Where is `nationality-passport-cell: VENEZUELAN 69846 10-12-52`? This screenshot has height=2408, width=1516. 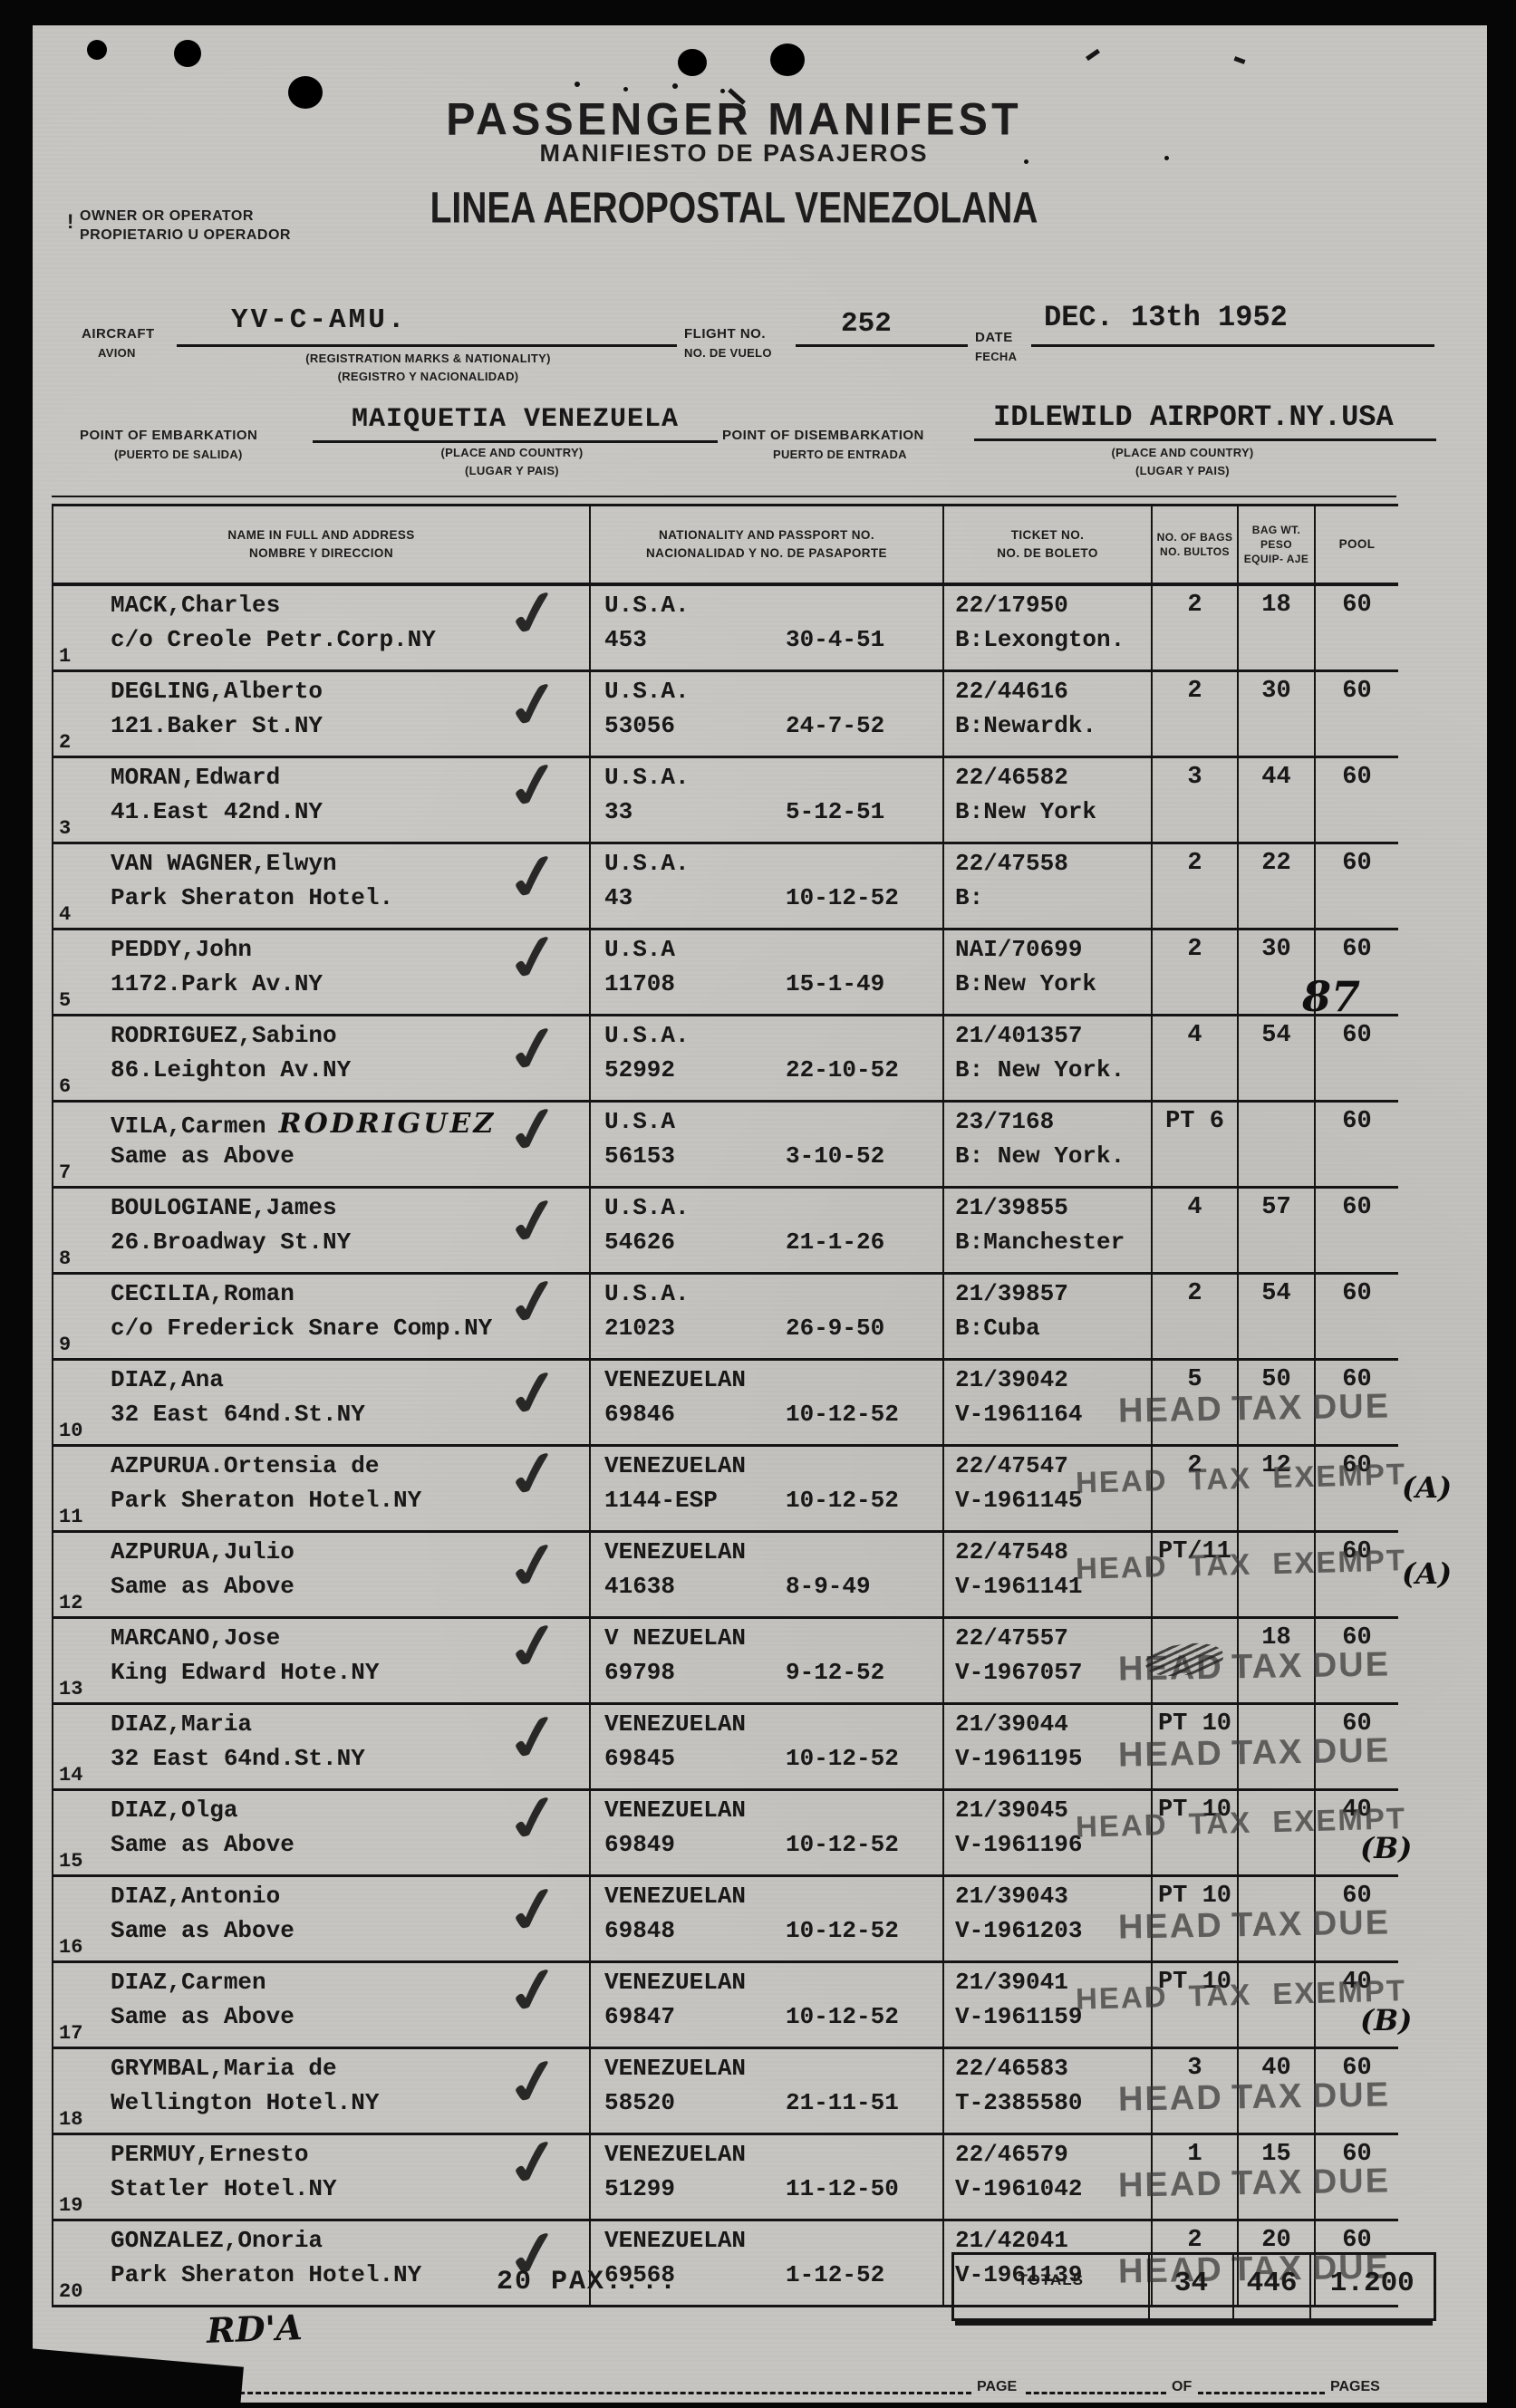 nationality-passport-cell: VENEZUELAN 69846 10-12-52 is located at coordinates (767, 1402).